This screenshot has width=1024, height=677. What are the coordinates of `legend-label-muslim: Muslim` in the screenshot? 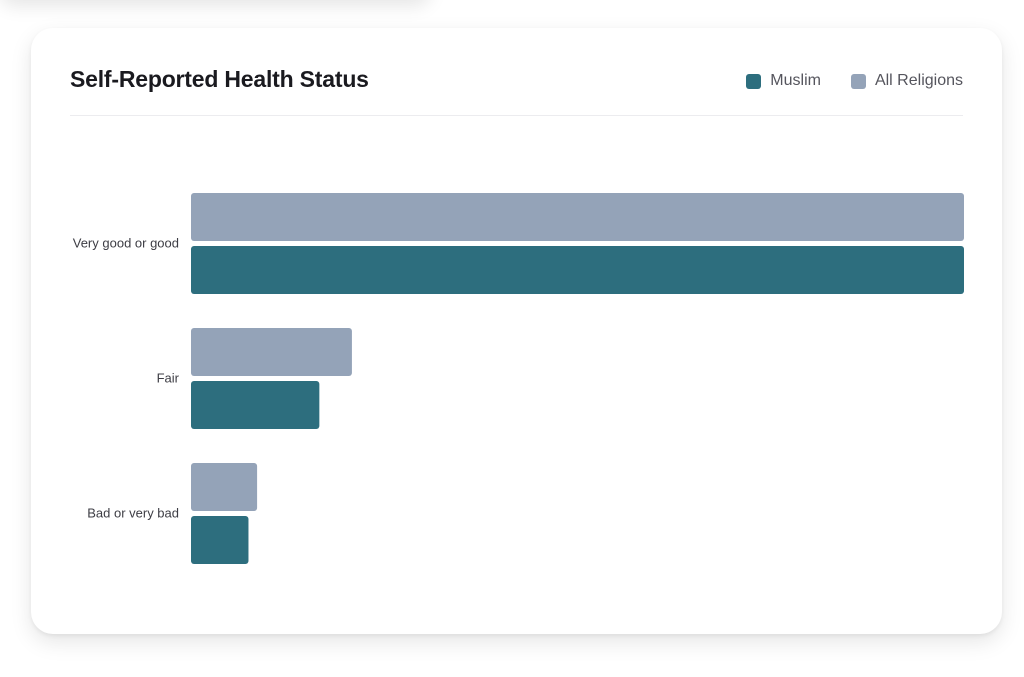 It's located at (795, 80).